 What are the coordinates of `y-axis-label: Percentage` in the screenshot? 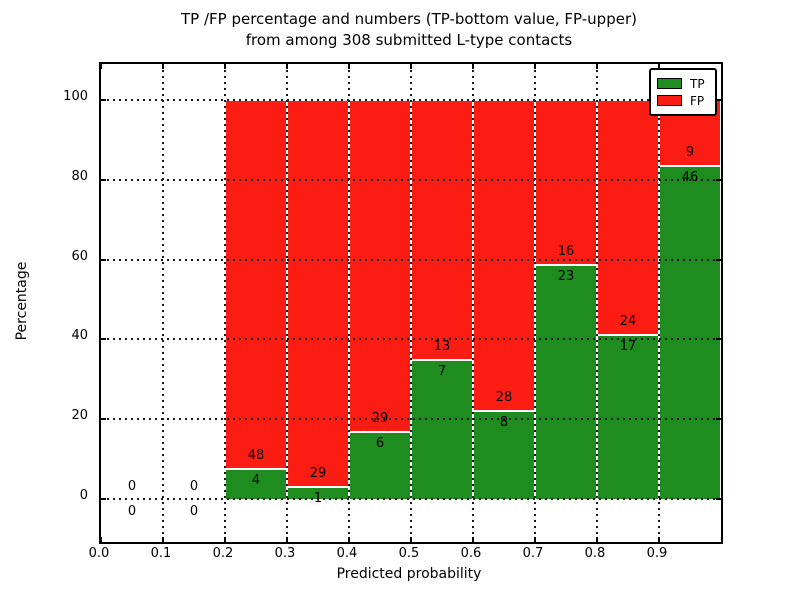 It's located at (22, 301).